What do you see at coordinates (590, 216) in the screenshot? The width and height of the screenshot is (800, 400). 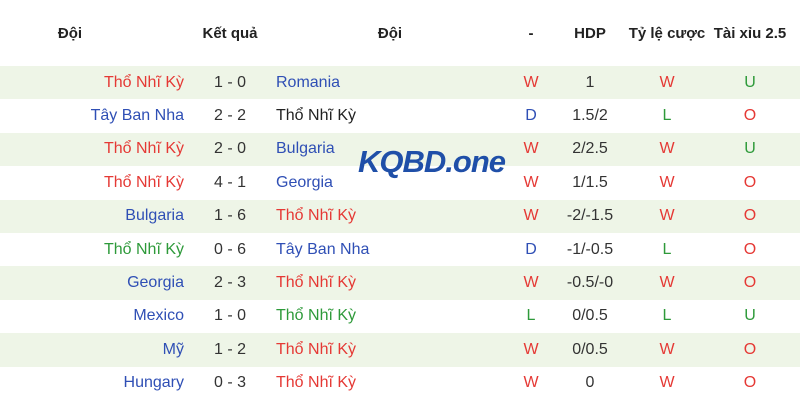 I see `hdp-cell: -2/-1.5` at bounding box center [590, 216].